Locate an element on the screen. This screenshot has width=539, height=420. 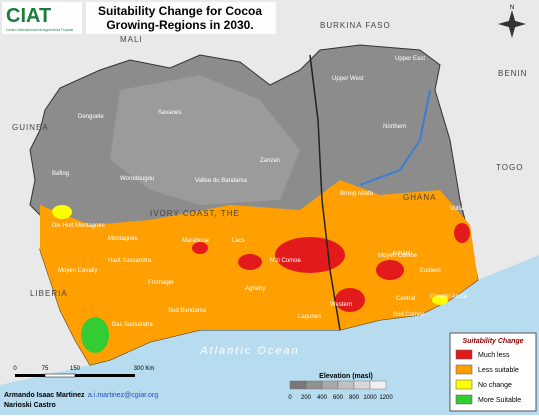
country-label: LIBERIA is located at coordinates (49, 293).